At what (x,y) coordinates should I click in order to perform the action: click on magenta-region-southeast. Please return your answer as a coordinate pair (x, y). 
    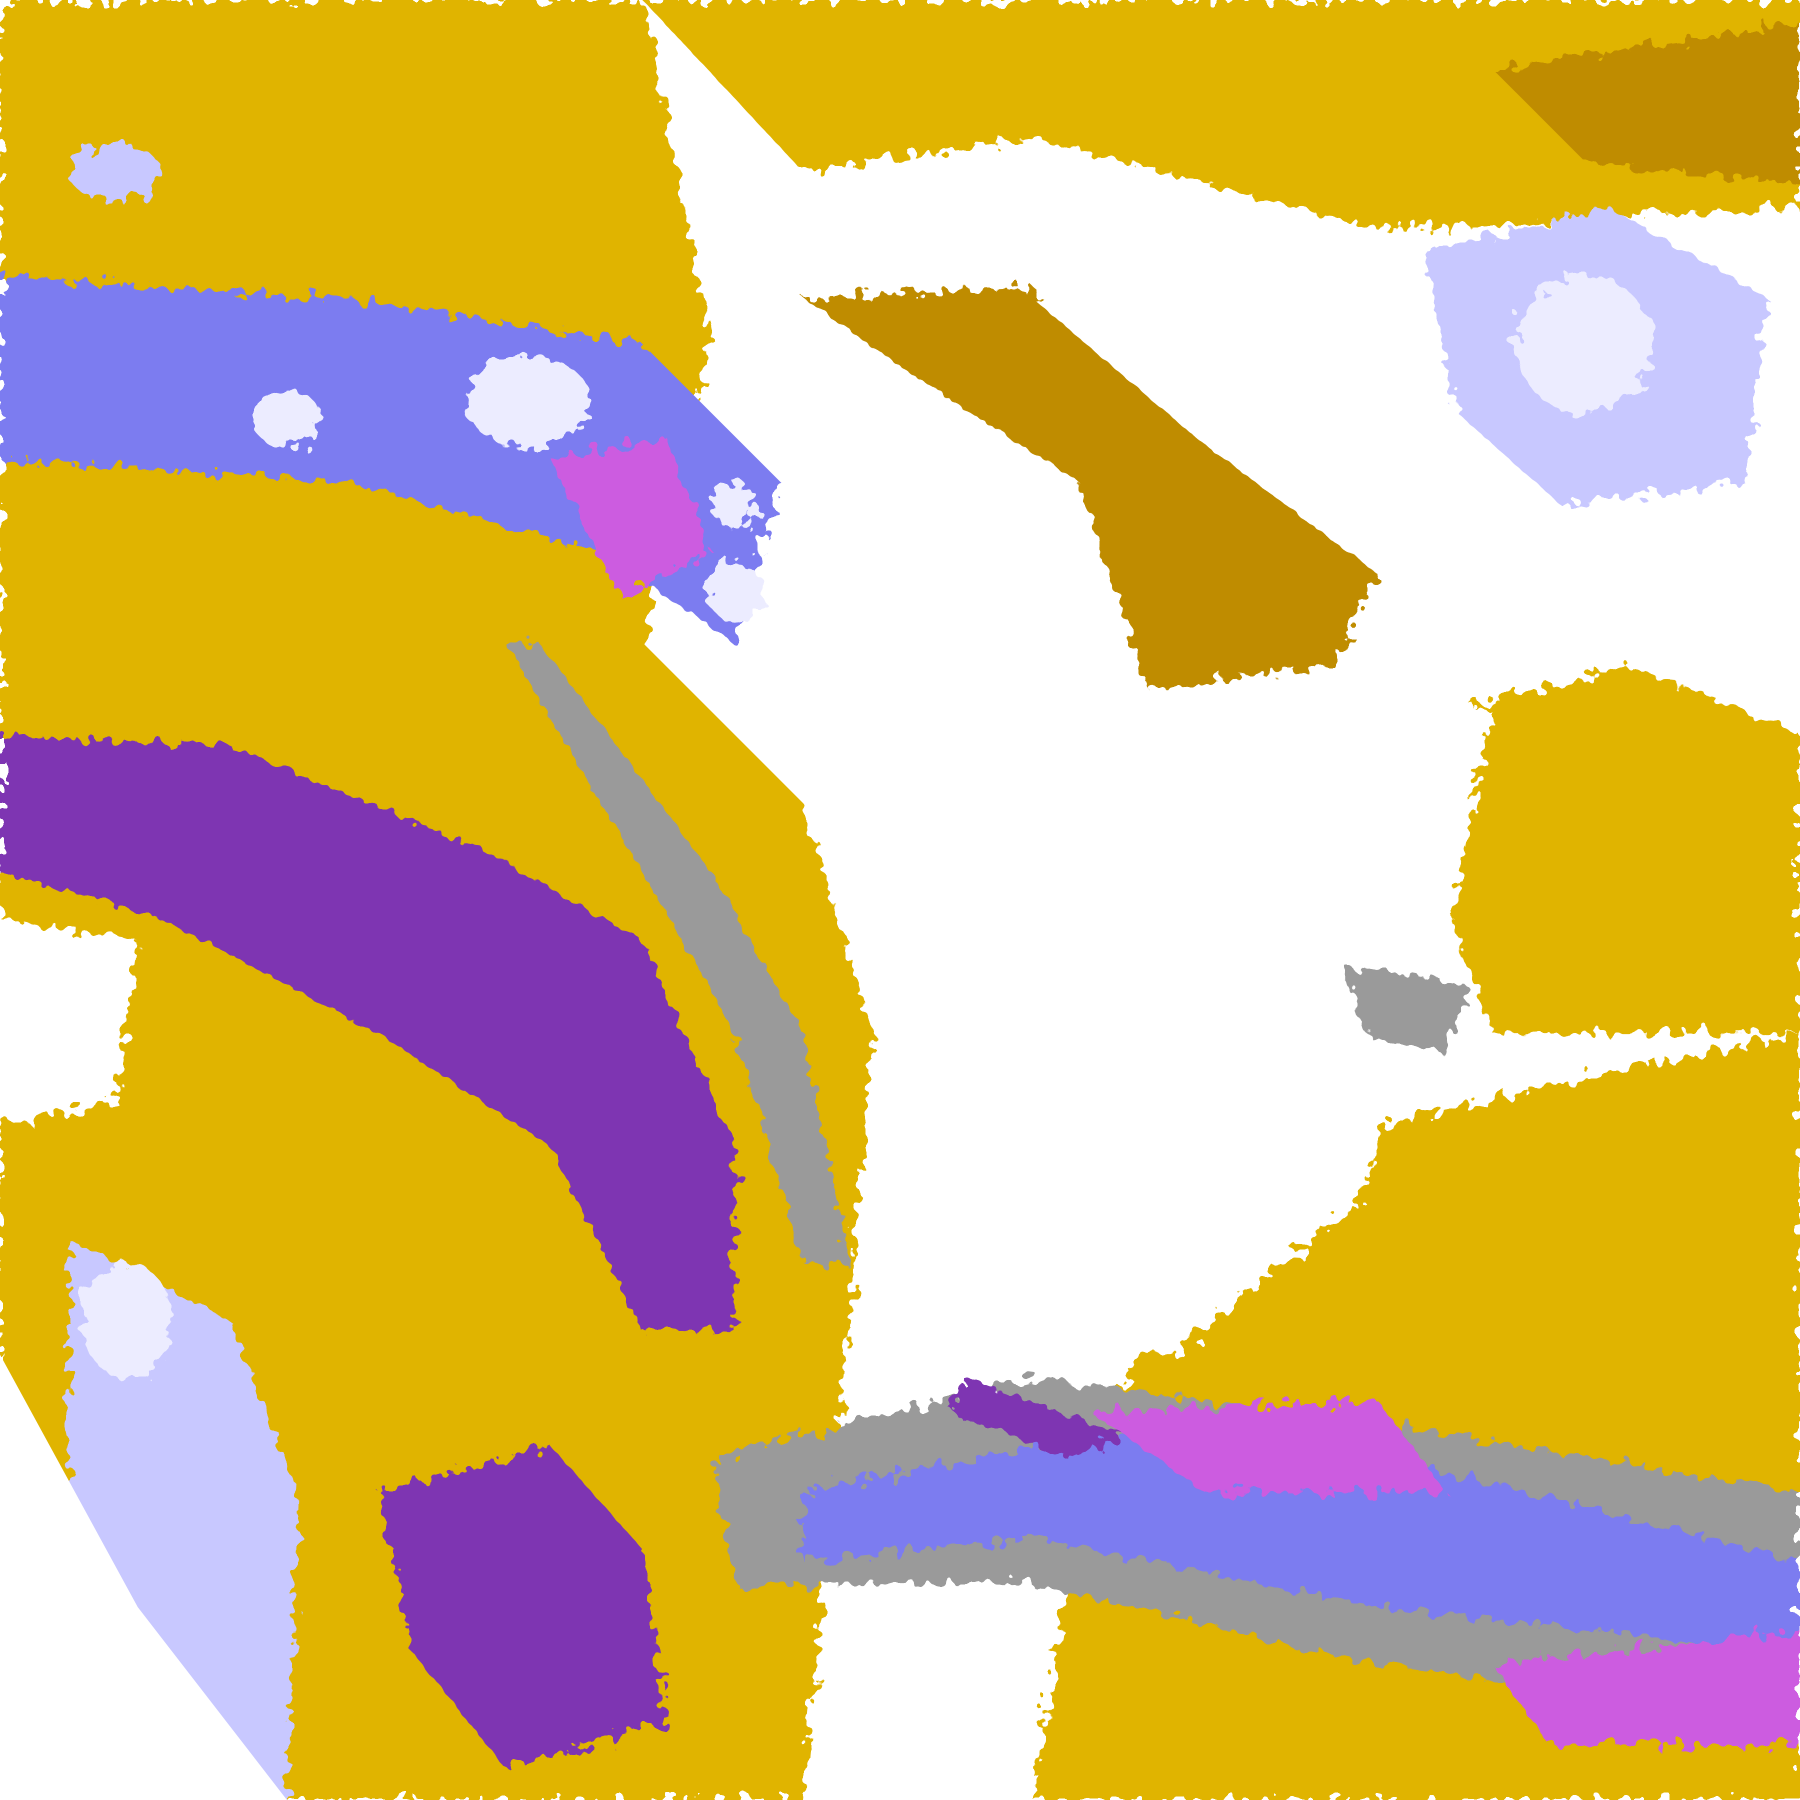
    Looking at the image, I should click on (1646, 1687).